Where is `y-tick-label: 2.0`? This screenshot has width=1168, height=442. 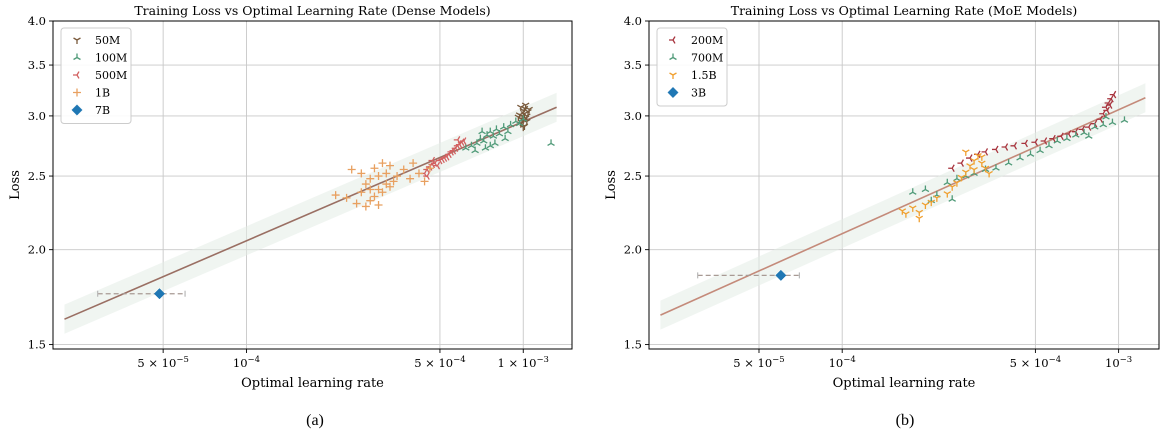
y-tick-label: 2.0 is located at coordinates (633, 250).